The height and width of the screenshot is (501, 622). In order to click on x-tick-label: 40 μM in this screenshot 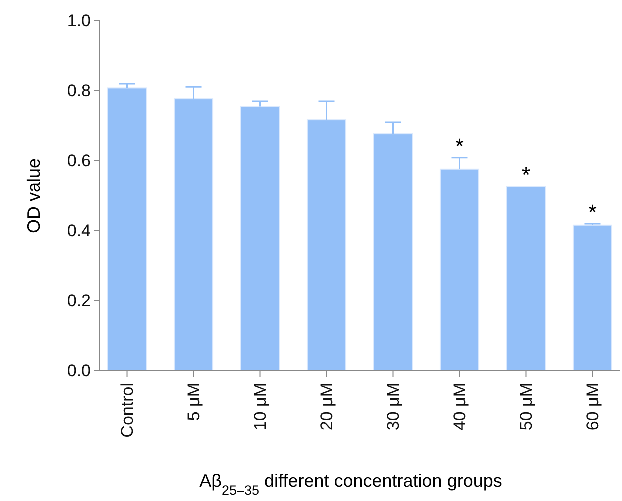, I will do `click(460, 407)`.